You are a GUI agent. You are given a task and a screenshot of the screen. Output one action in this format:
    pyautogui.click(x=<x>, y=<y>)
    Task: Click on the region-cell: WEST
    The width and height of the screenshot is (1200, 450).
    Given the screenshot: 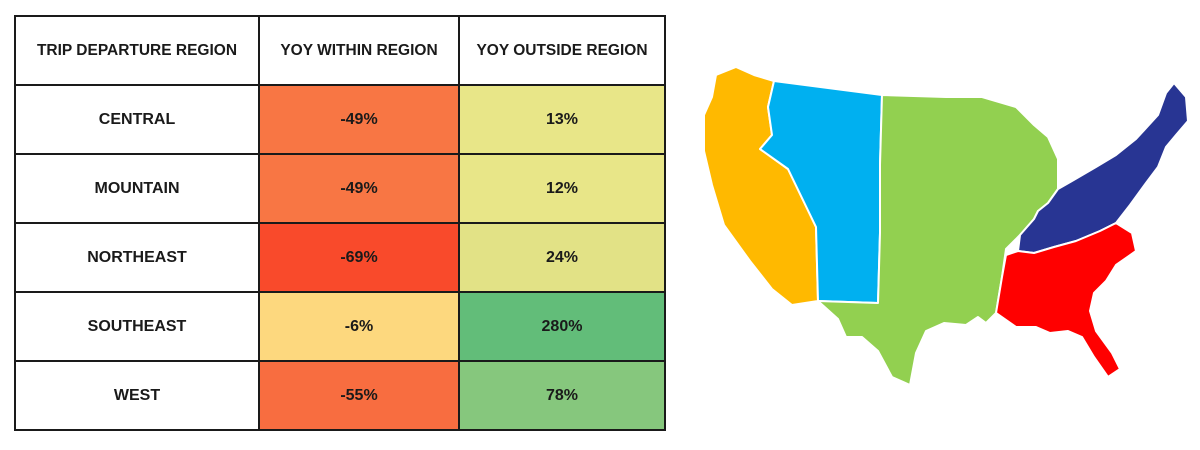 What is the action you would take?
    pyautogui.click(x=137, y=395)
    